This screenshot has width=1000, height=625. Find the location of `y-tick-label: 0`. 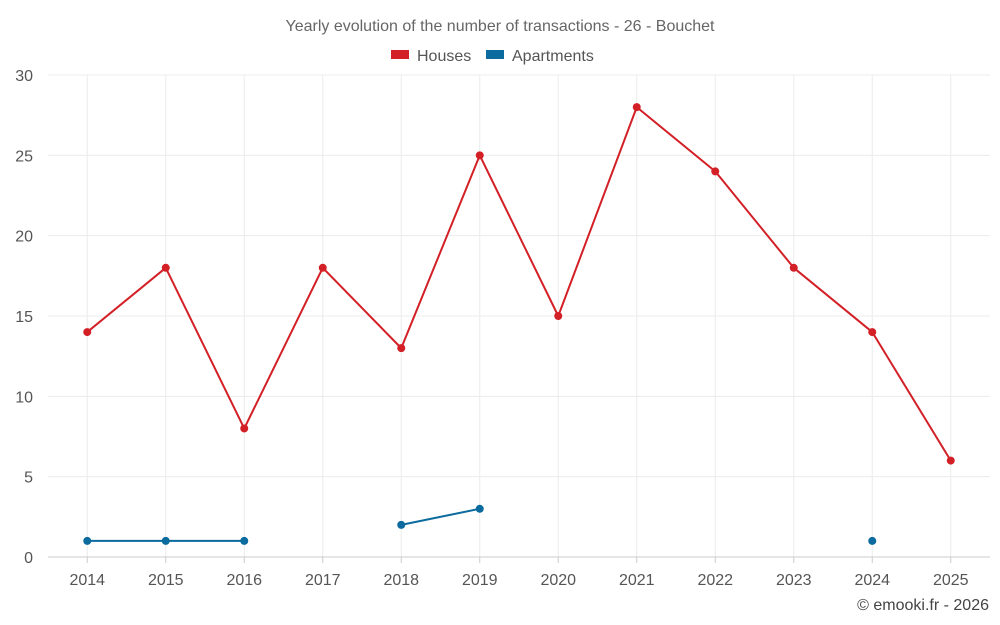

y-tick-label: 0 is located at coordinates (28, 558).